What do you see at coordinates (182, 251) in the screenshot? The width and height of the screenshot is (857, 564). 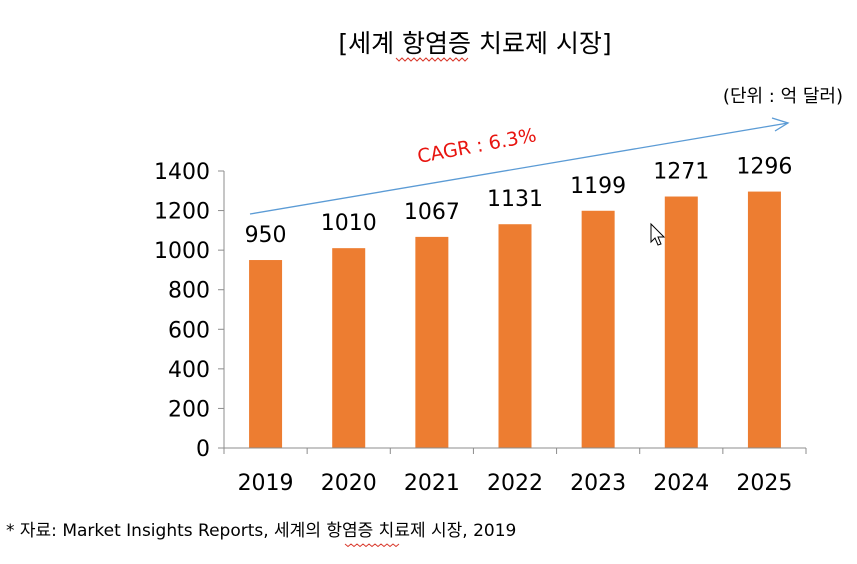 I see `y-tick-label: 1000` at bounding box center [182, 251].